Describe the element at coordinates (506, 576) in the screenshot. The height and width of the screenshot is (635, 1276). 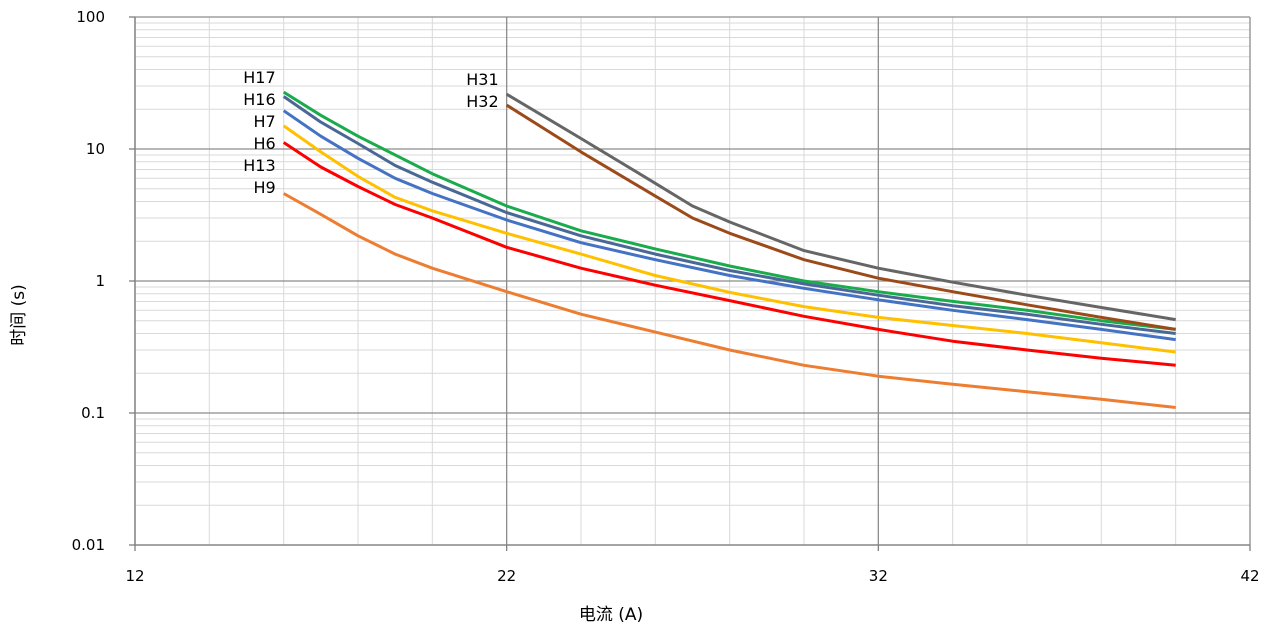
I see `x-tick-label: 22` at that location.